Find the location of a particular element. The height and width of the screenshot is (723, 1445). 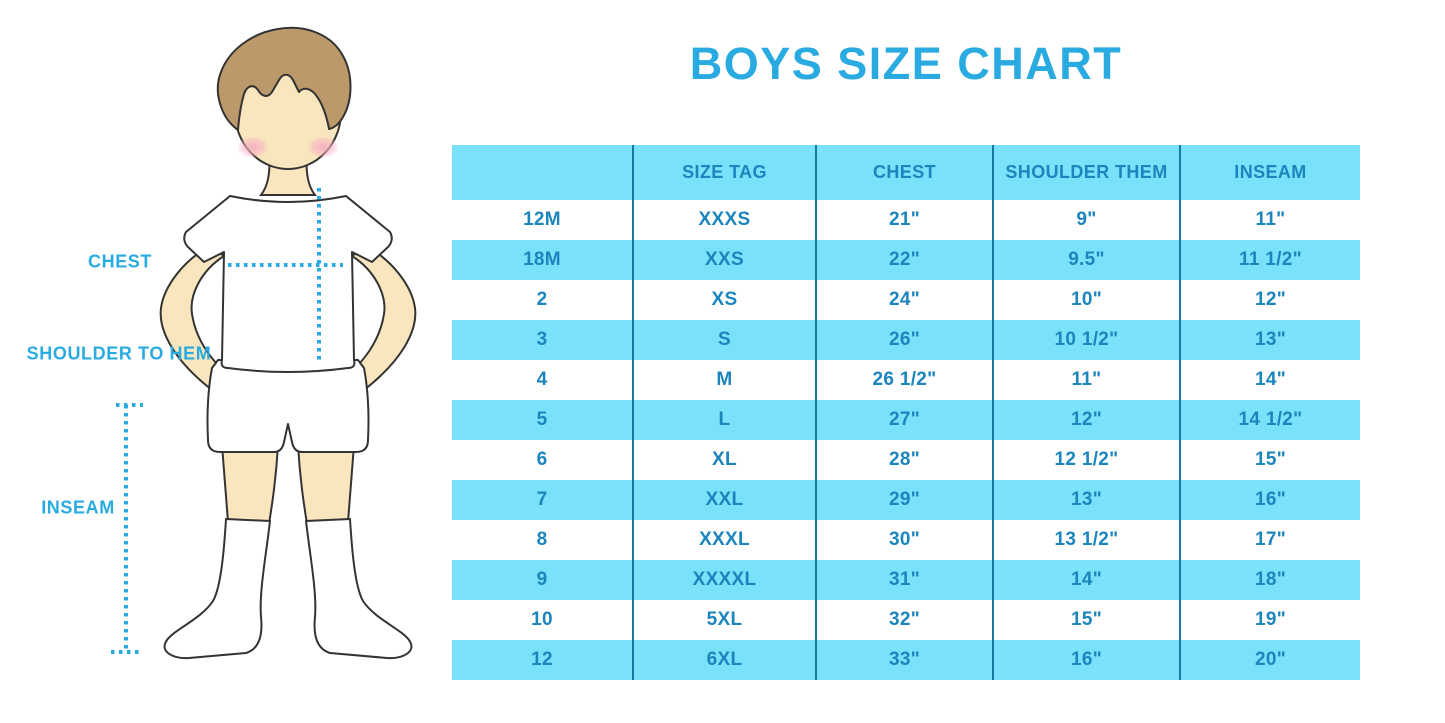

table-row: 6 XL 28" 12 1/2" 15" is located at coordinates (906, 460).